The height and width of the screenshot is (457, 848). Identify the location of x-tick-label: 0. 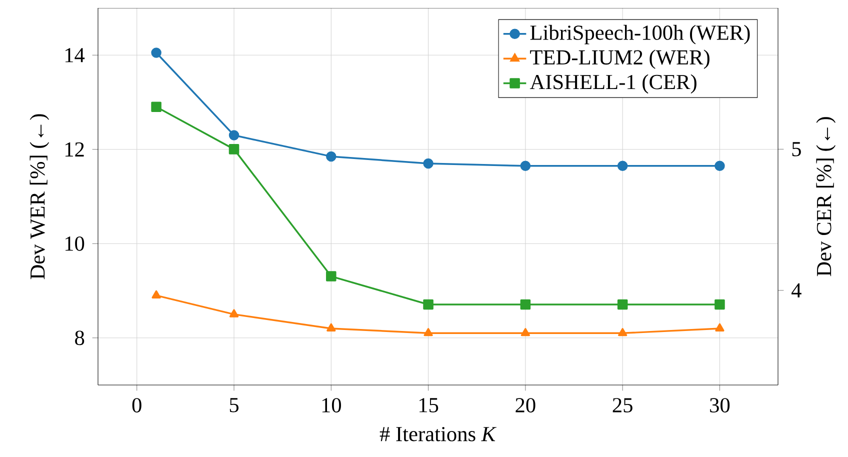
(137, 405).